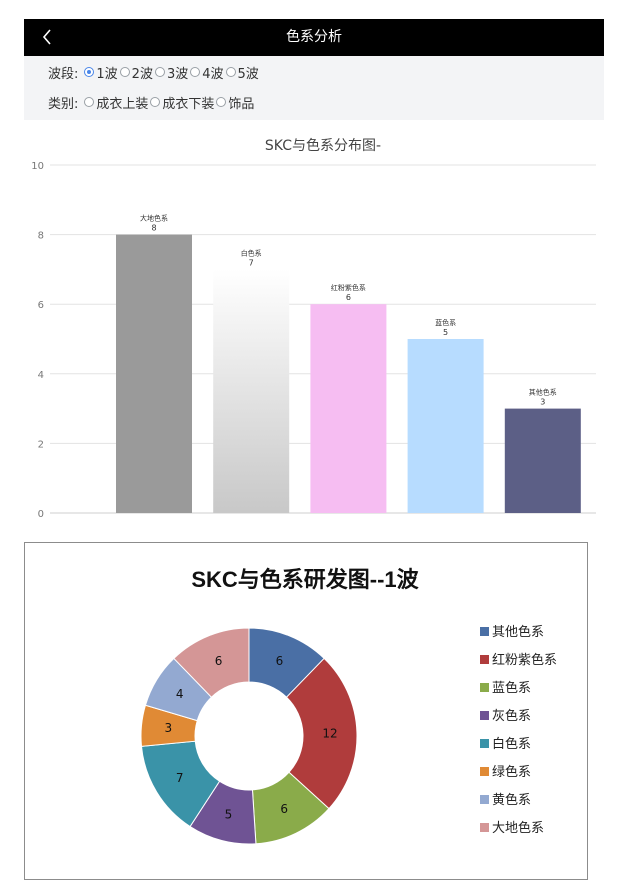 The image size is (619, 891). I want to click on slice-value-label: 3, so click(169, 728).